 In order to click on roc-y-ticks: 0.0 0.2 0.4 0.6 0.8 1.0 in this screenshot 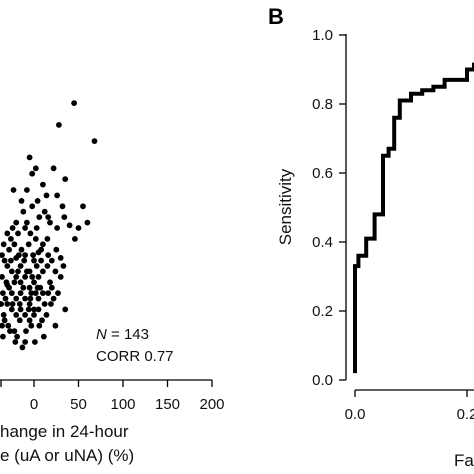, I will do `click(329, 208)`.